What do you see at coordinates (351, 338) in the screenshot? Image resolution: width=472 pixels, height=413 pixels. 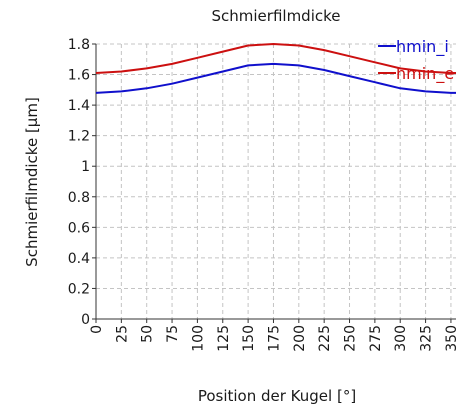 I see `x-tick-label: 250` at bounding box center [351, 338].